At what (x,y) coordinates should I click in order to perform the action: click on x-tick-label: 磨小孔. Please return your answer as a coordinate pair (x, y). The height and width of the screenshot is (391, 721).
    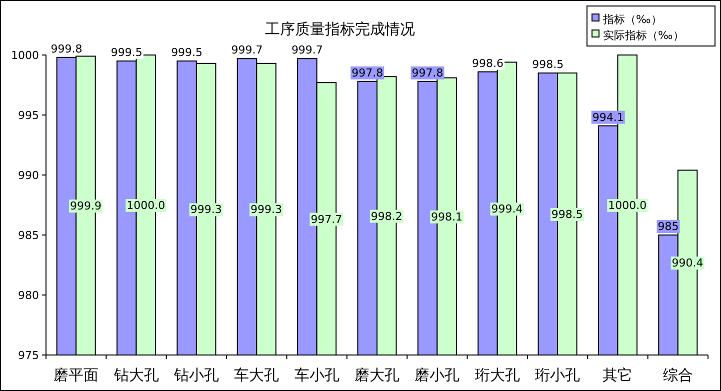
    Looking at the image, I should click on (437, 375).